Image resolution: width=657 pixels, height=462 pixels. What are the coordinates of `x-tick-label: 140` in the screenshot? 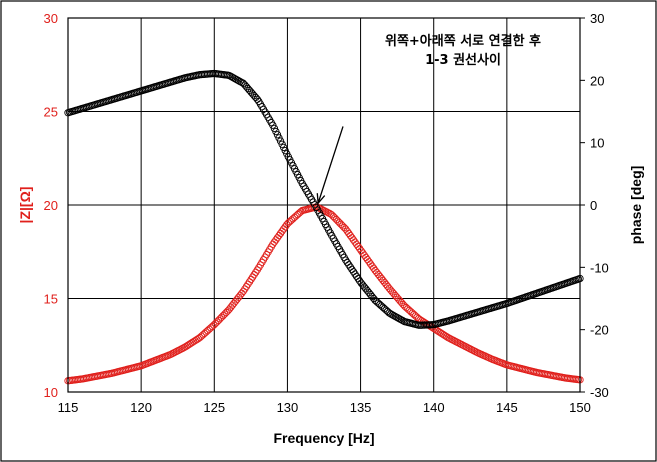 It's located at (434, 407).